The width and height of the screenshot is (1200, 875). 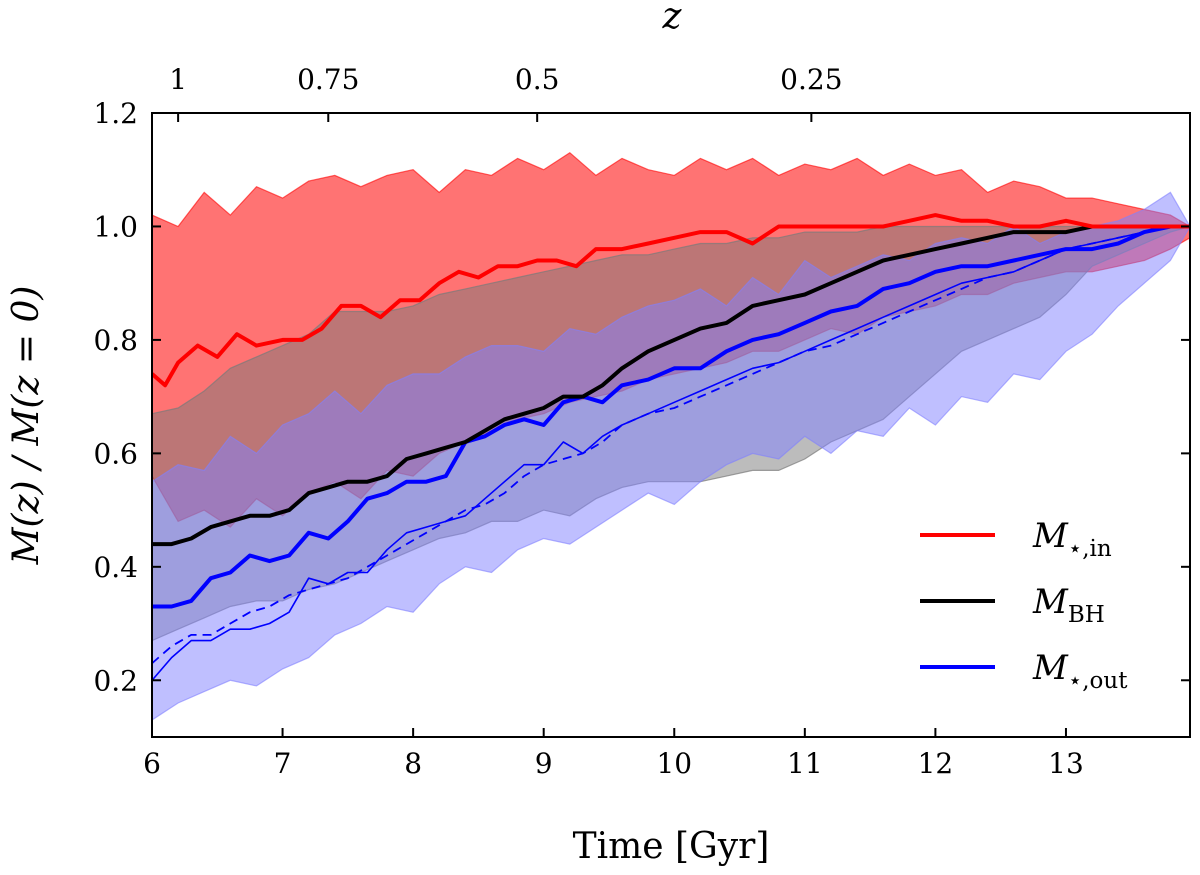 I want to click on x-axis-label: Time [Gyr], so click(x=671, y=846).